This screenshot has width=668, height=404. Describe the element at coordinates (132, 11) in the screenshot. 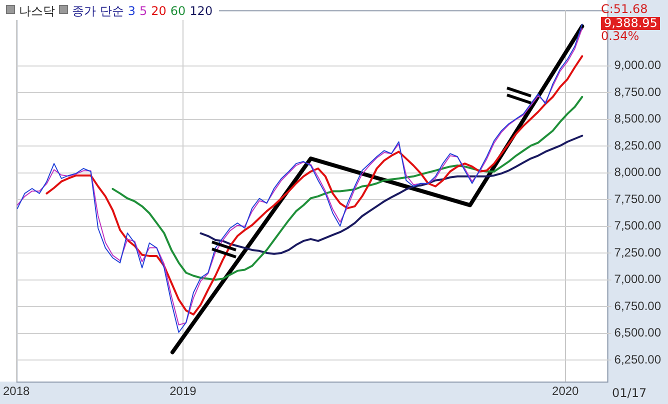

I see `text: 3` at that location.